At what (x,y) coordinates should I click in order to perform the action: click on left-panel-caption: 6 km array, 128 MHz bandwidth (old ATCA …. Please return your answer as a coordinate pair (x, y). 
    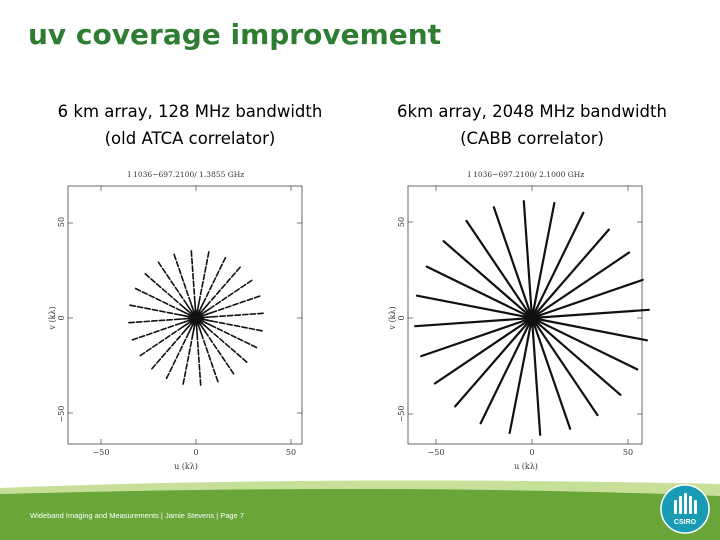
    Looking at the image, I should click on (190, 125).